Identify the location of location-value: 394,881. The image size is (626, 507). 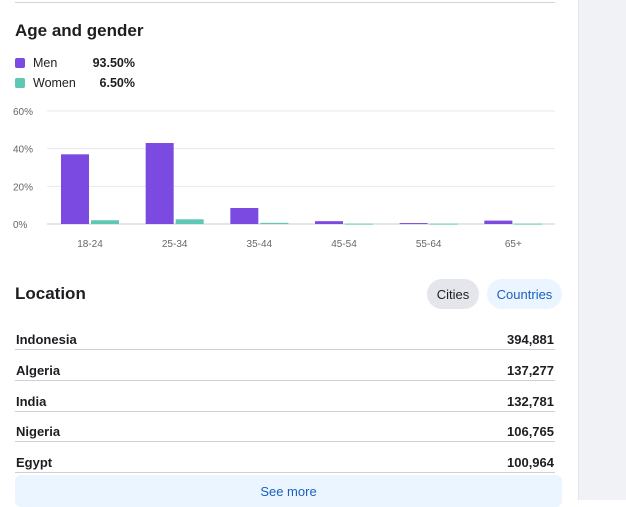
(530, 339).